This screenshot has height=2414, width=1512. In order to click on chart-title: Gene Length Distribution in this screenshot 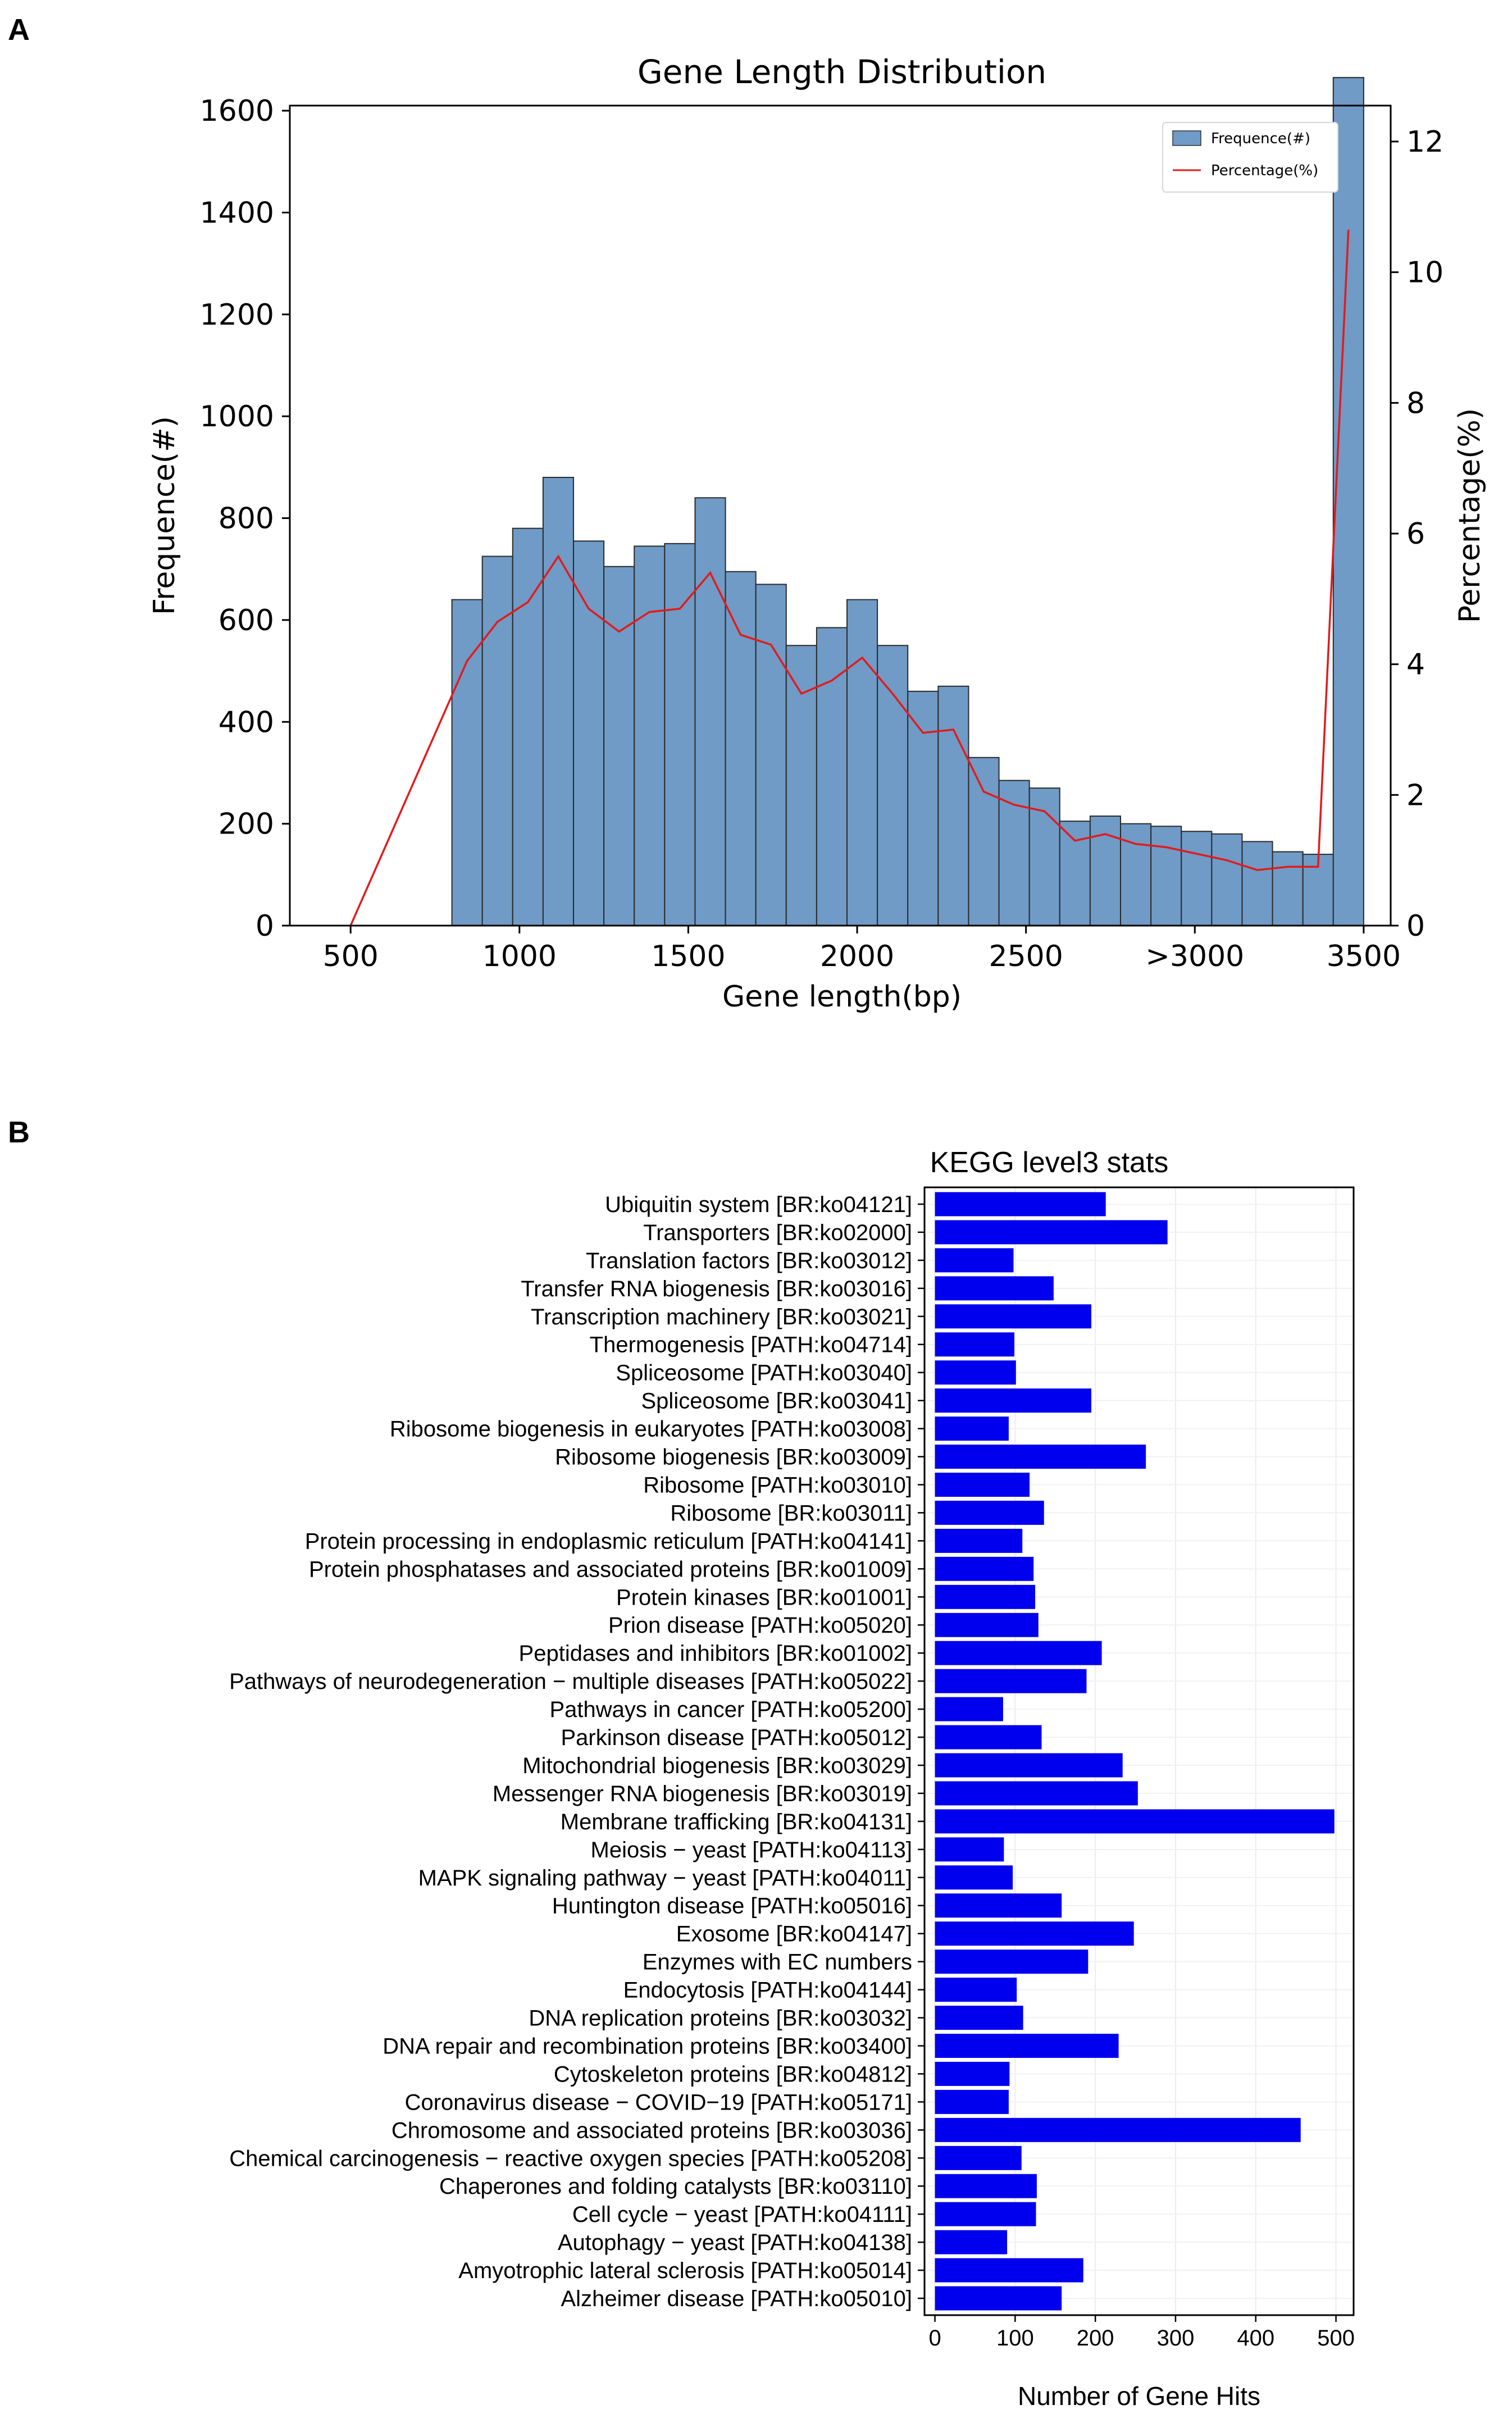, I will do `click(842, 72)`.